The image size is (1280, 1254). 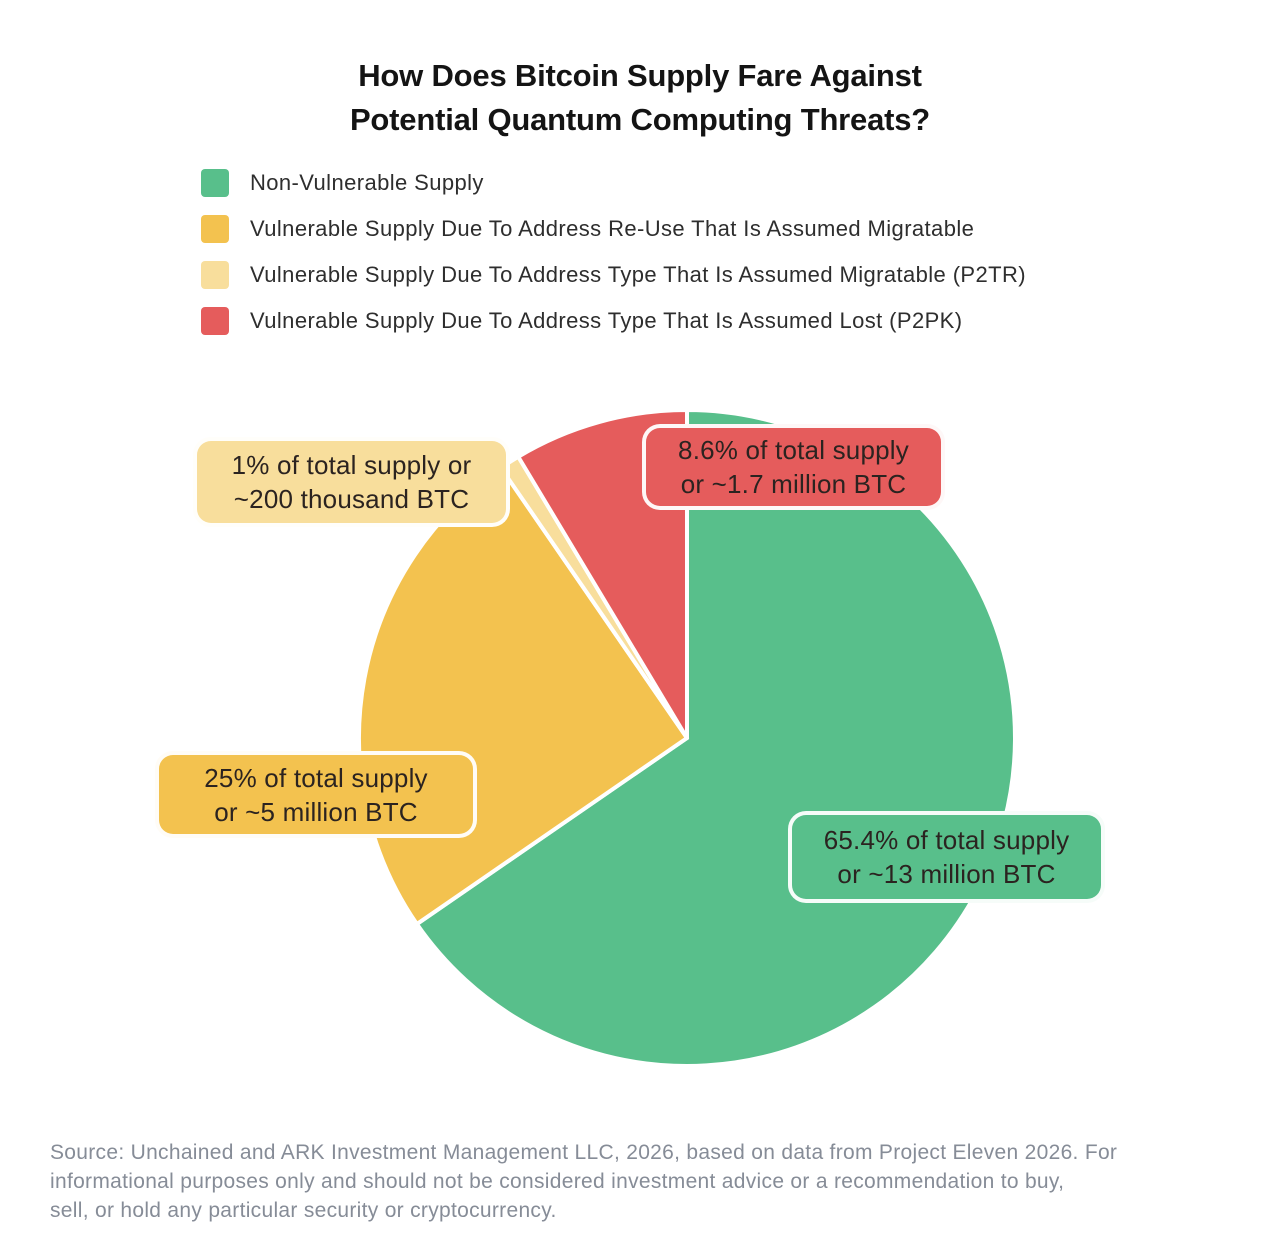 I want to click on callout-line: 8.6% of total supply, so click(x=793, y=450).